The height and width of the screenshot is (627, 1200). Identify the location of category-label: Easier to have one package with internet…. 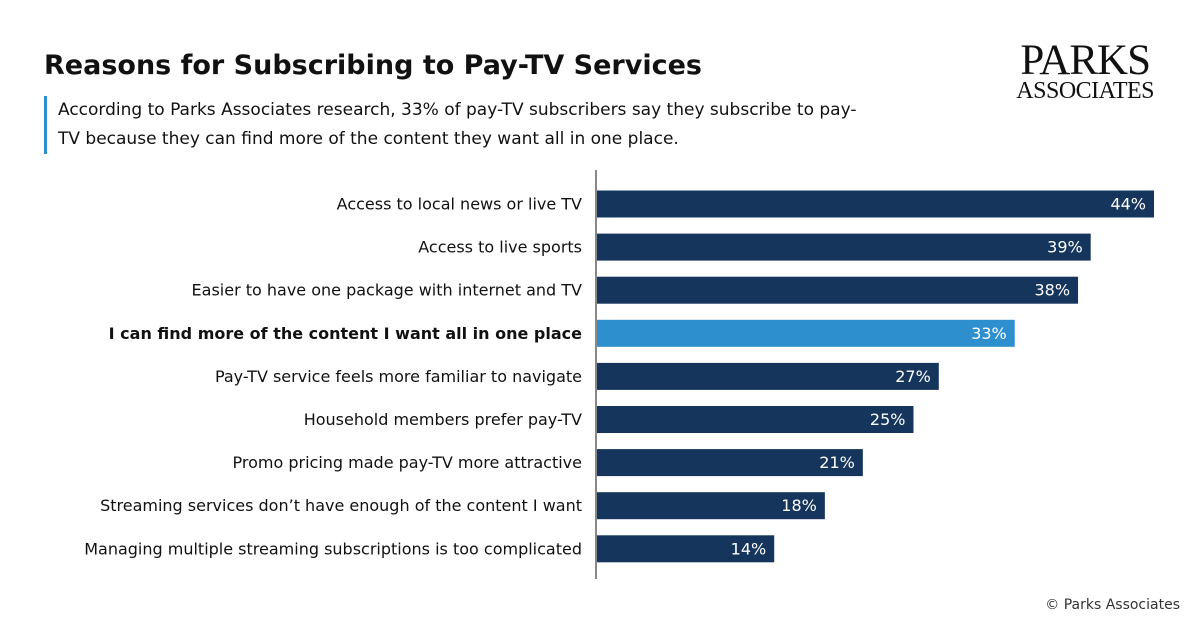
(387, 290).